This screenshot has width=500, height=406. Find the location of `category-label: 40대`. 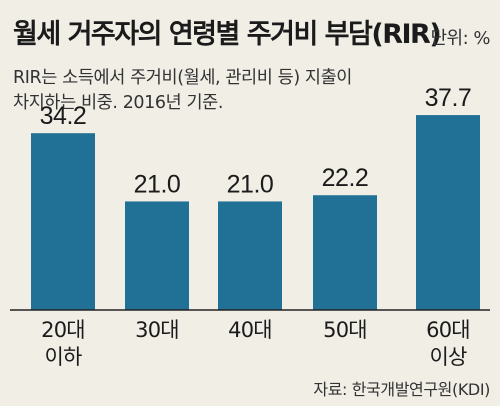

category-label: 40대 is located at coordinates (250, 330).